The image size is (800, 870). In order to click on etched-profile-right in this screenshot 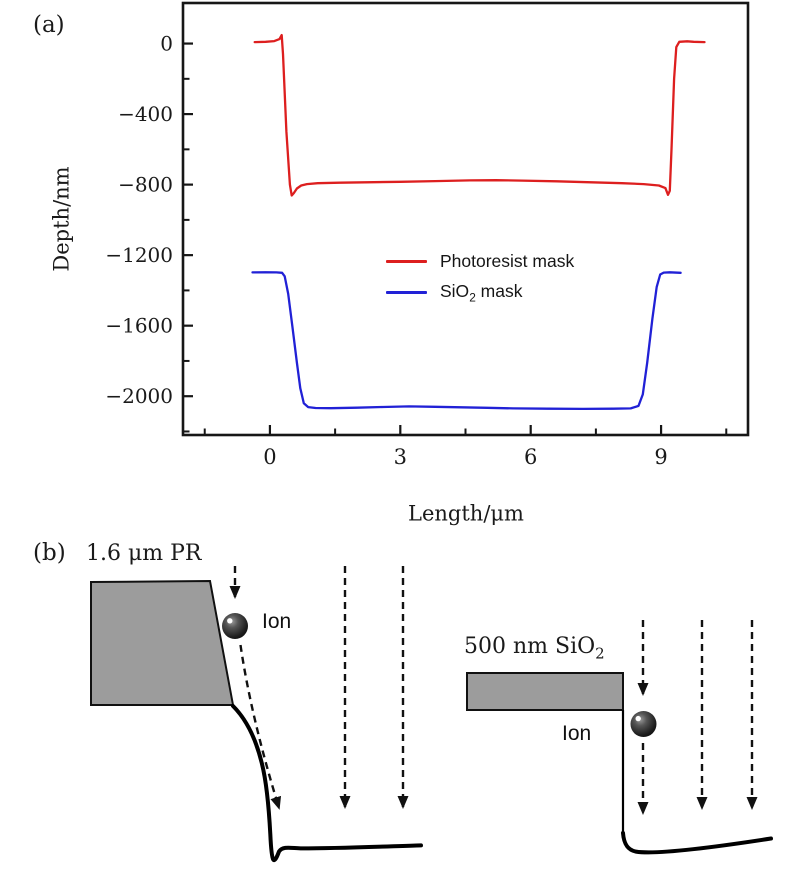, I will do `click(697, 843)`.